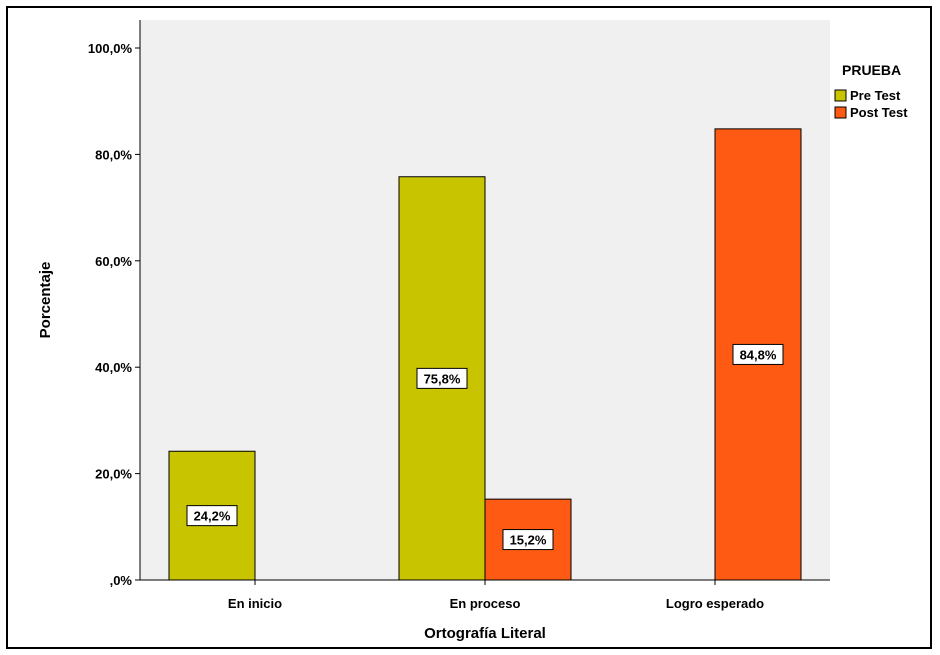  I want to click on y-tick-label: 80,0%, so click(113, 154).